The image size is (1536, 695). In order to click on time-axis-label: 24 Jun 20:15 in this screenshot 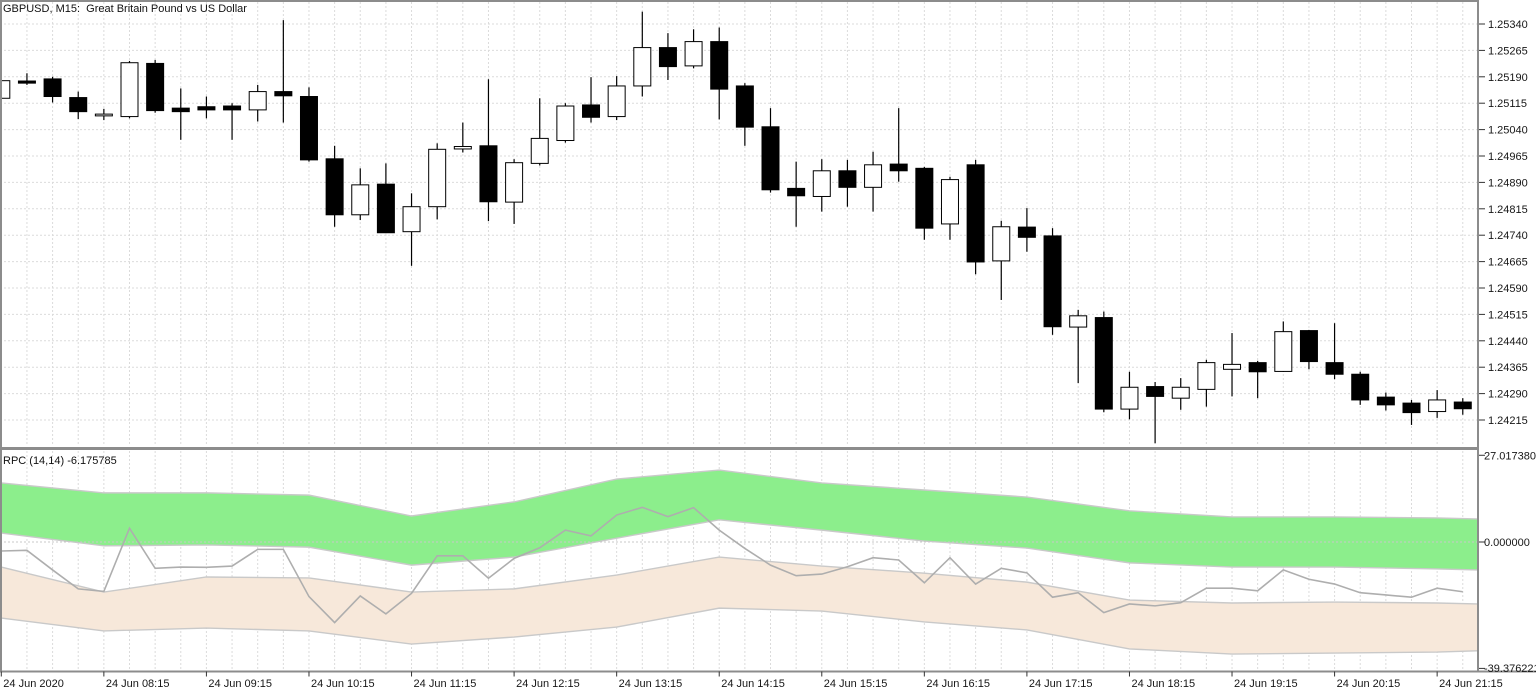, I will do `click(1369, 684)`.